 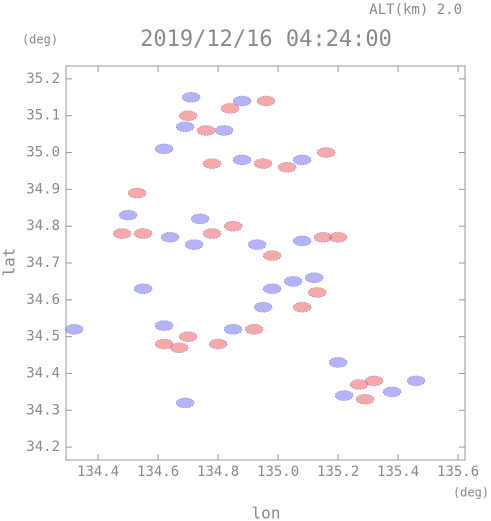 What do you see at coordinates (278, 472) in the screenshot?
I see `x-tick-label: 135.0` at bounding box center [278, 472].